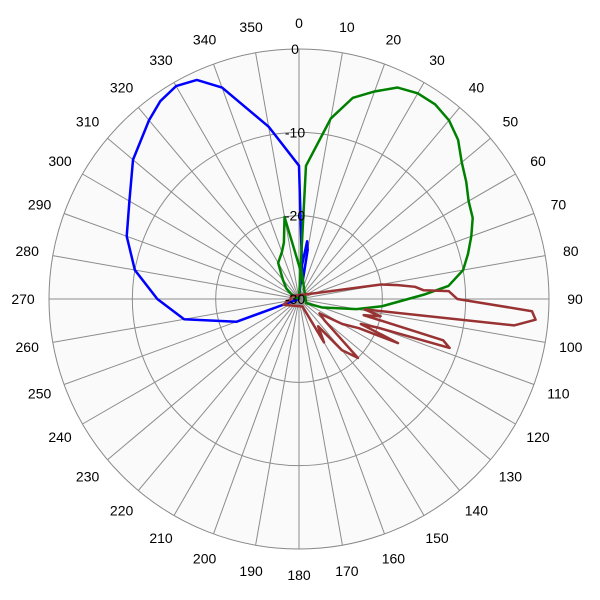 This screenshot has height=600, width=600. What do you see at coordinates (88, 122) in the screenshot?
I see `angle-tick-label: 310` at bounding box center [88, 122].